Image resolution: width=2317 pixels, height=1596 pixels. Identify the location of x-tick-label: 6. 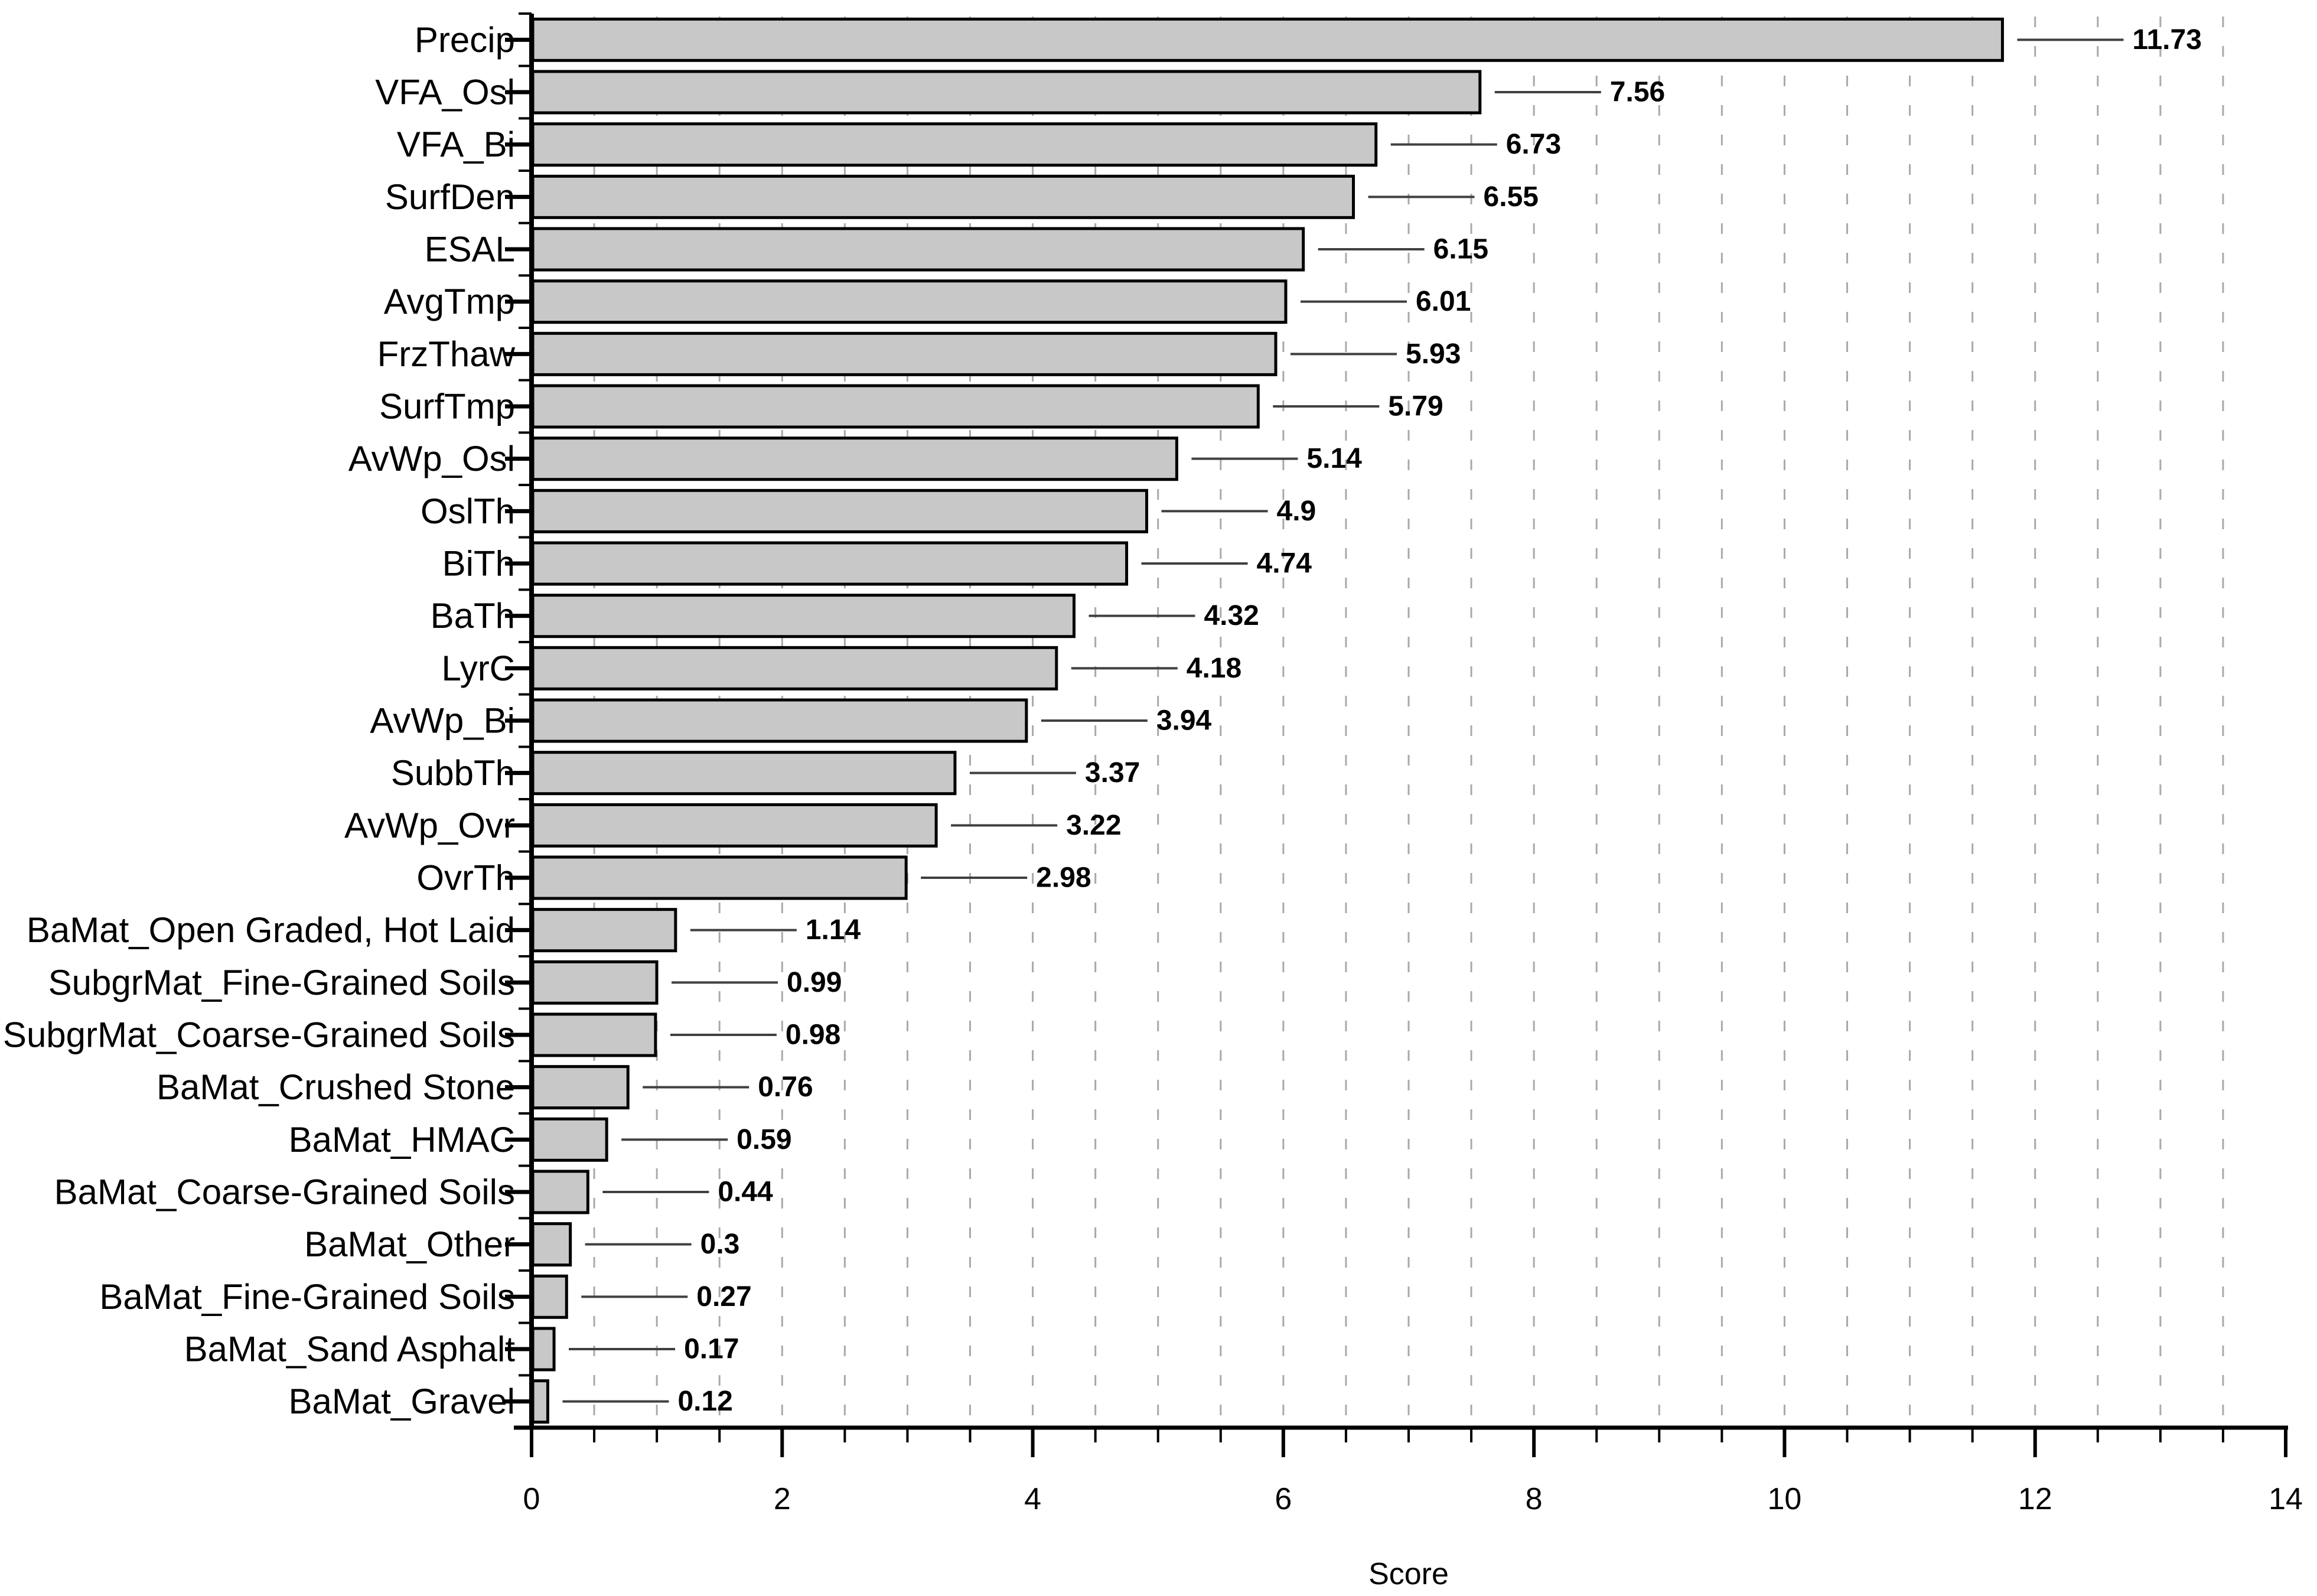
(1283, 1499).